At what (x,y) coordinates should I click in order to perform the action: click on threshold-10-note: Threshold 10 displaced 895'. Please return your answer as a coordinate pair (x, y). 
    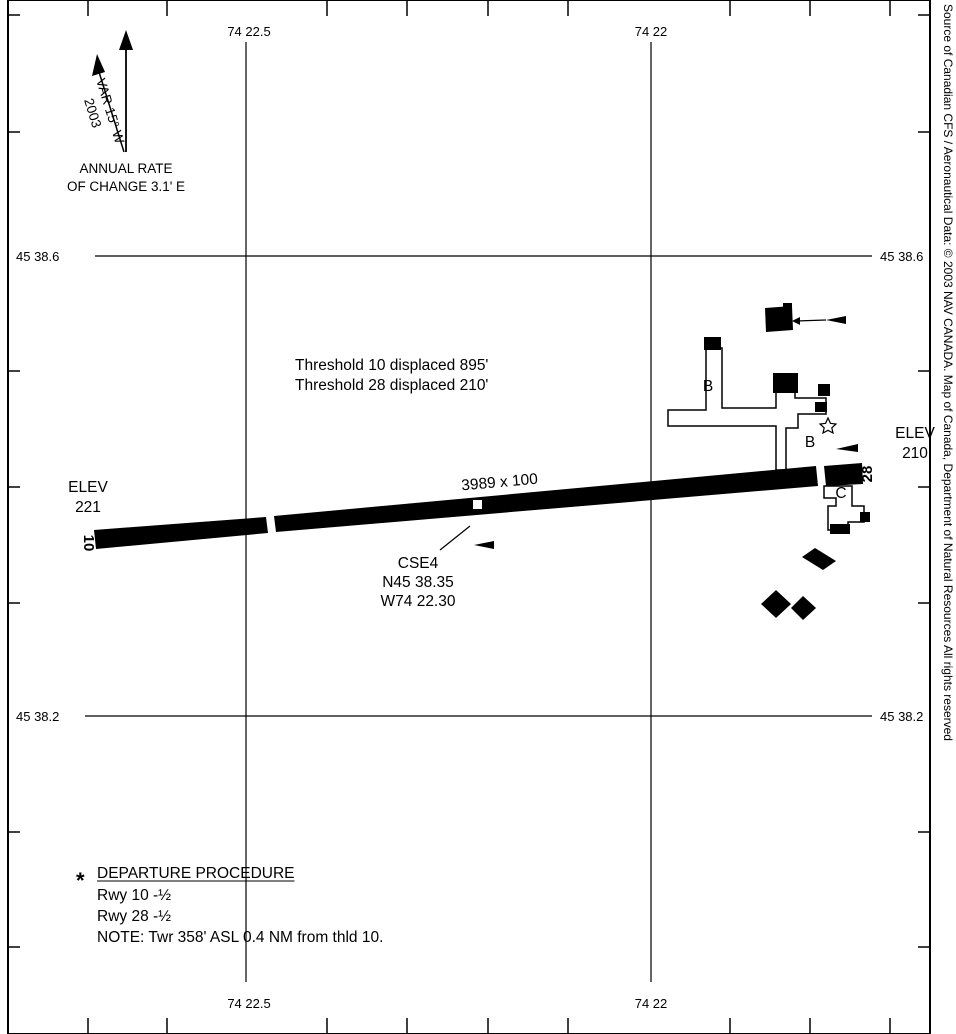
    Looking at the image, I should click on (391, 365).